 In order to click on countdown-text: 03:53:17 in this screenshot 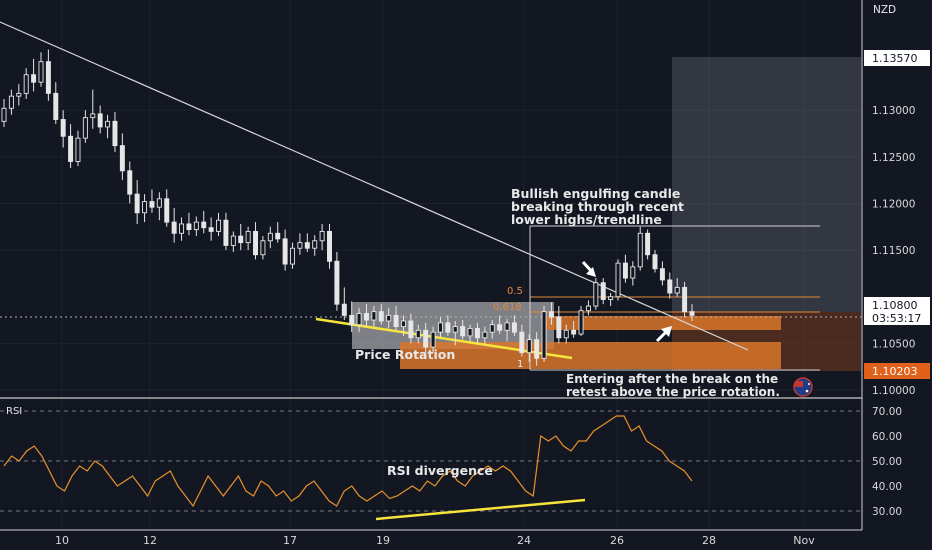, I will do `click(896, 318)`.